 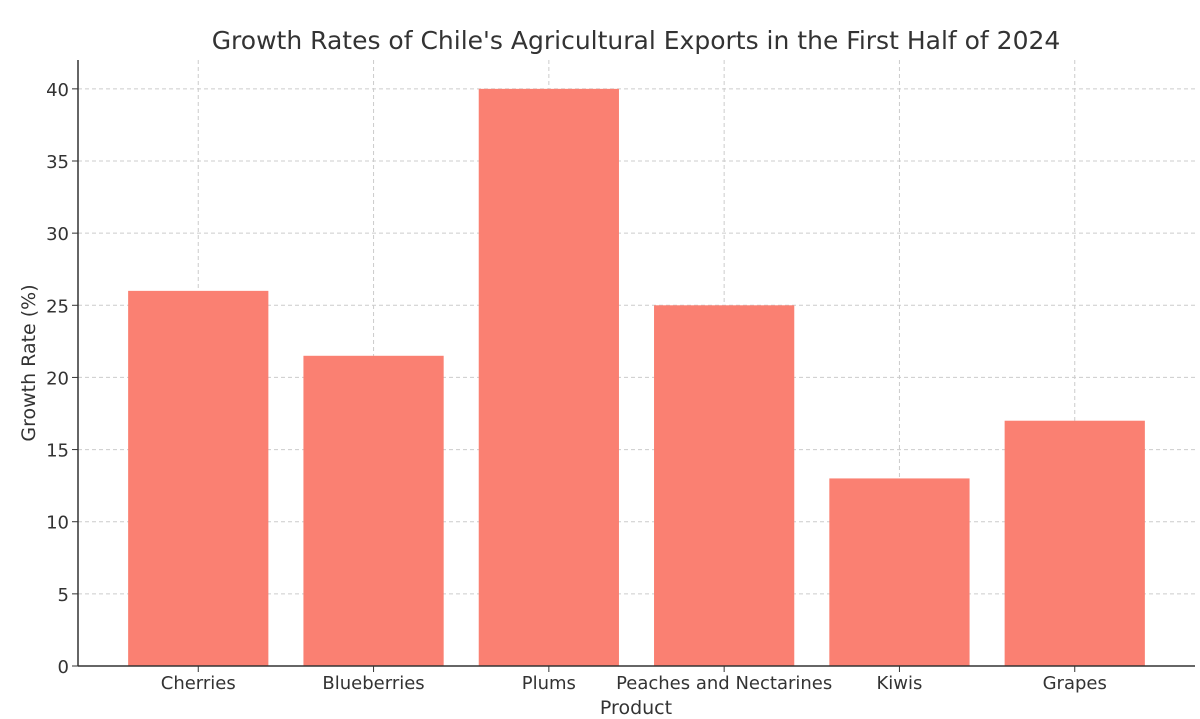 What do you see at coordinates (57, 234) in the screenshot?
I see `y-tick-label: 30` at bounding box center [57, 234].